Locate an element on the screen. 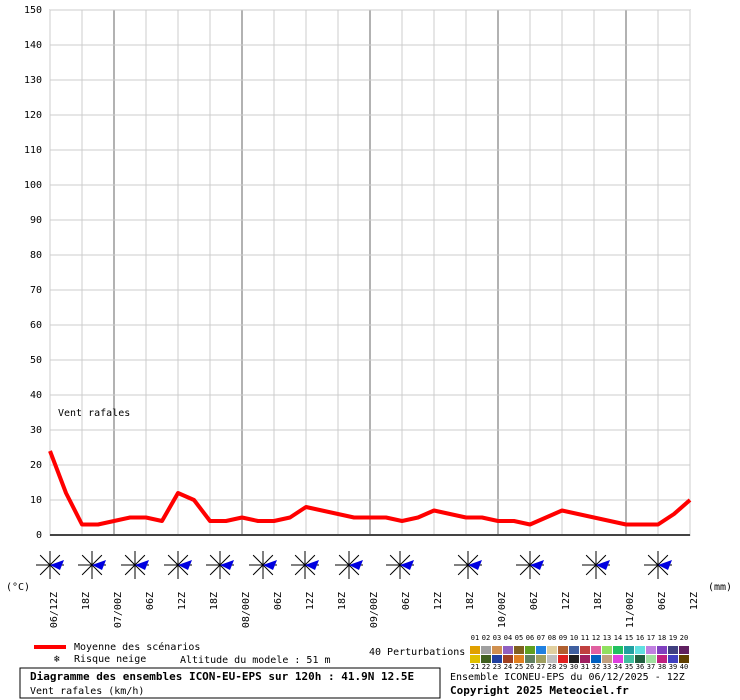  perturbation-label: 07 is located at coordinates (541, 638).